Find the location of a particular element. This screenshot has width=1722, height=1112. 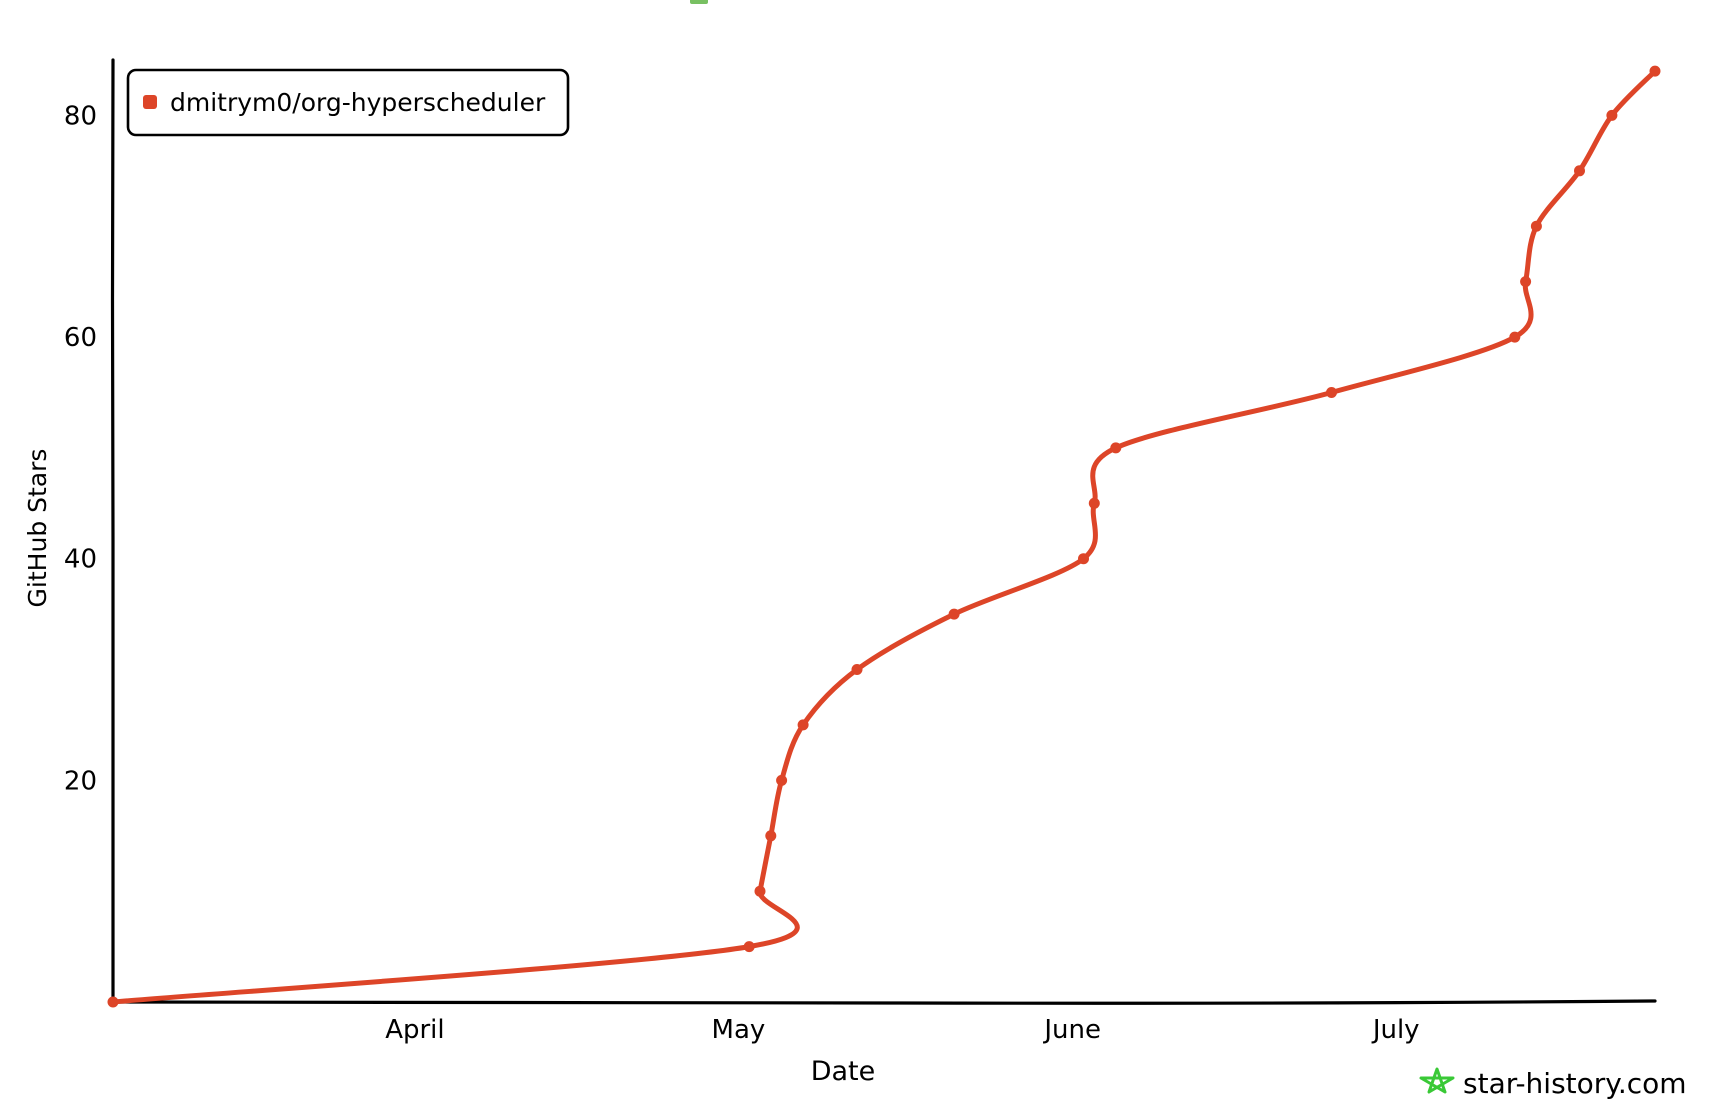

legend: dmitrym0/org-hyperscheduler is located at coordinates (348, 102).